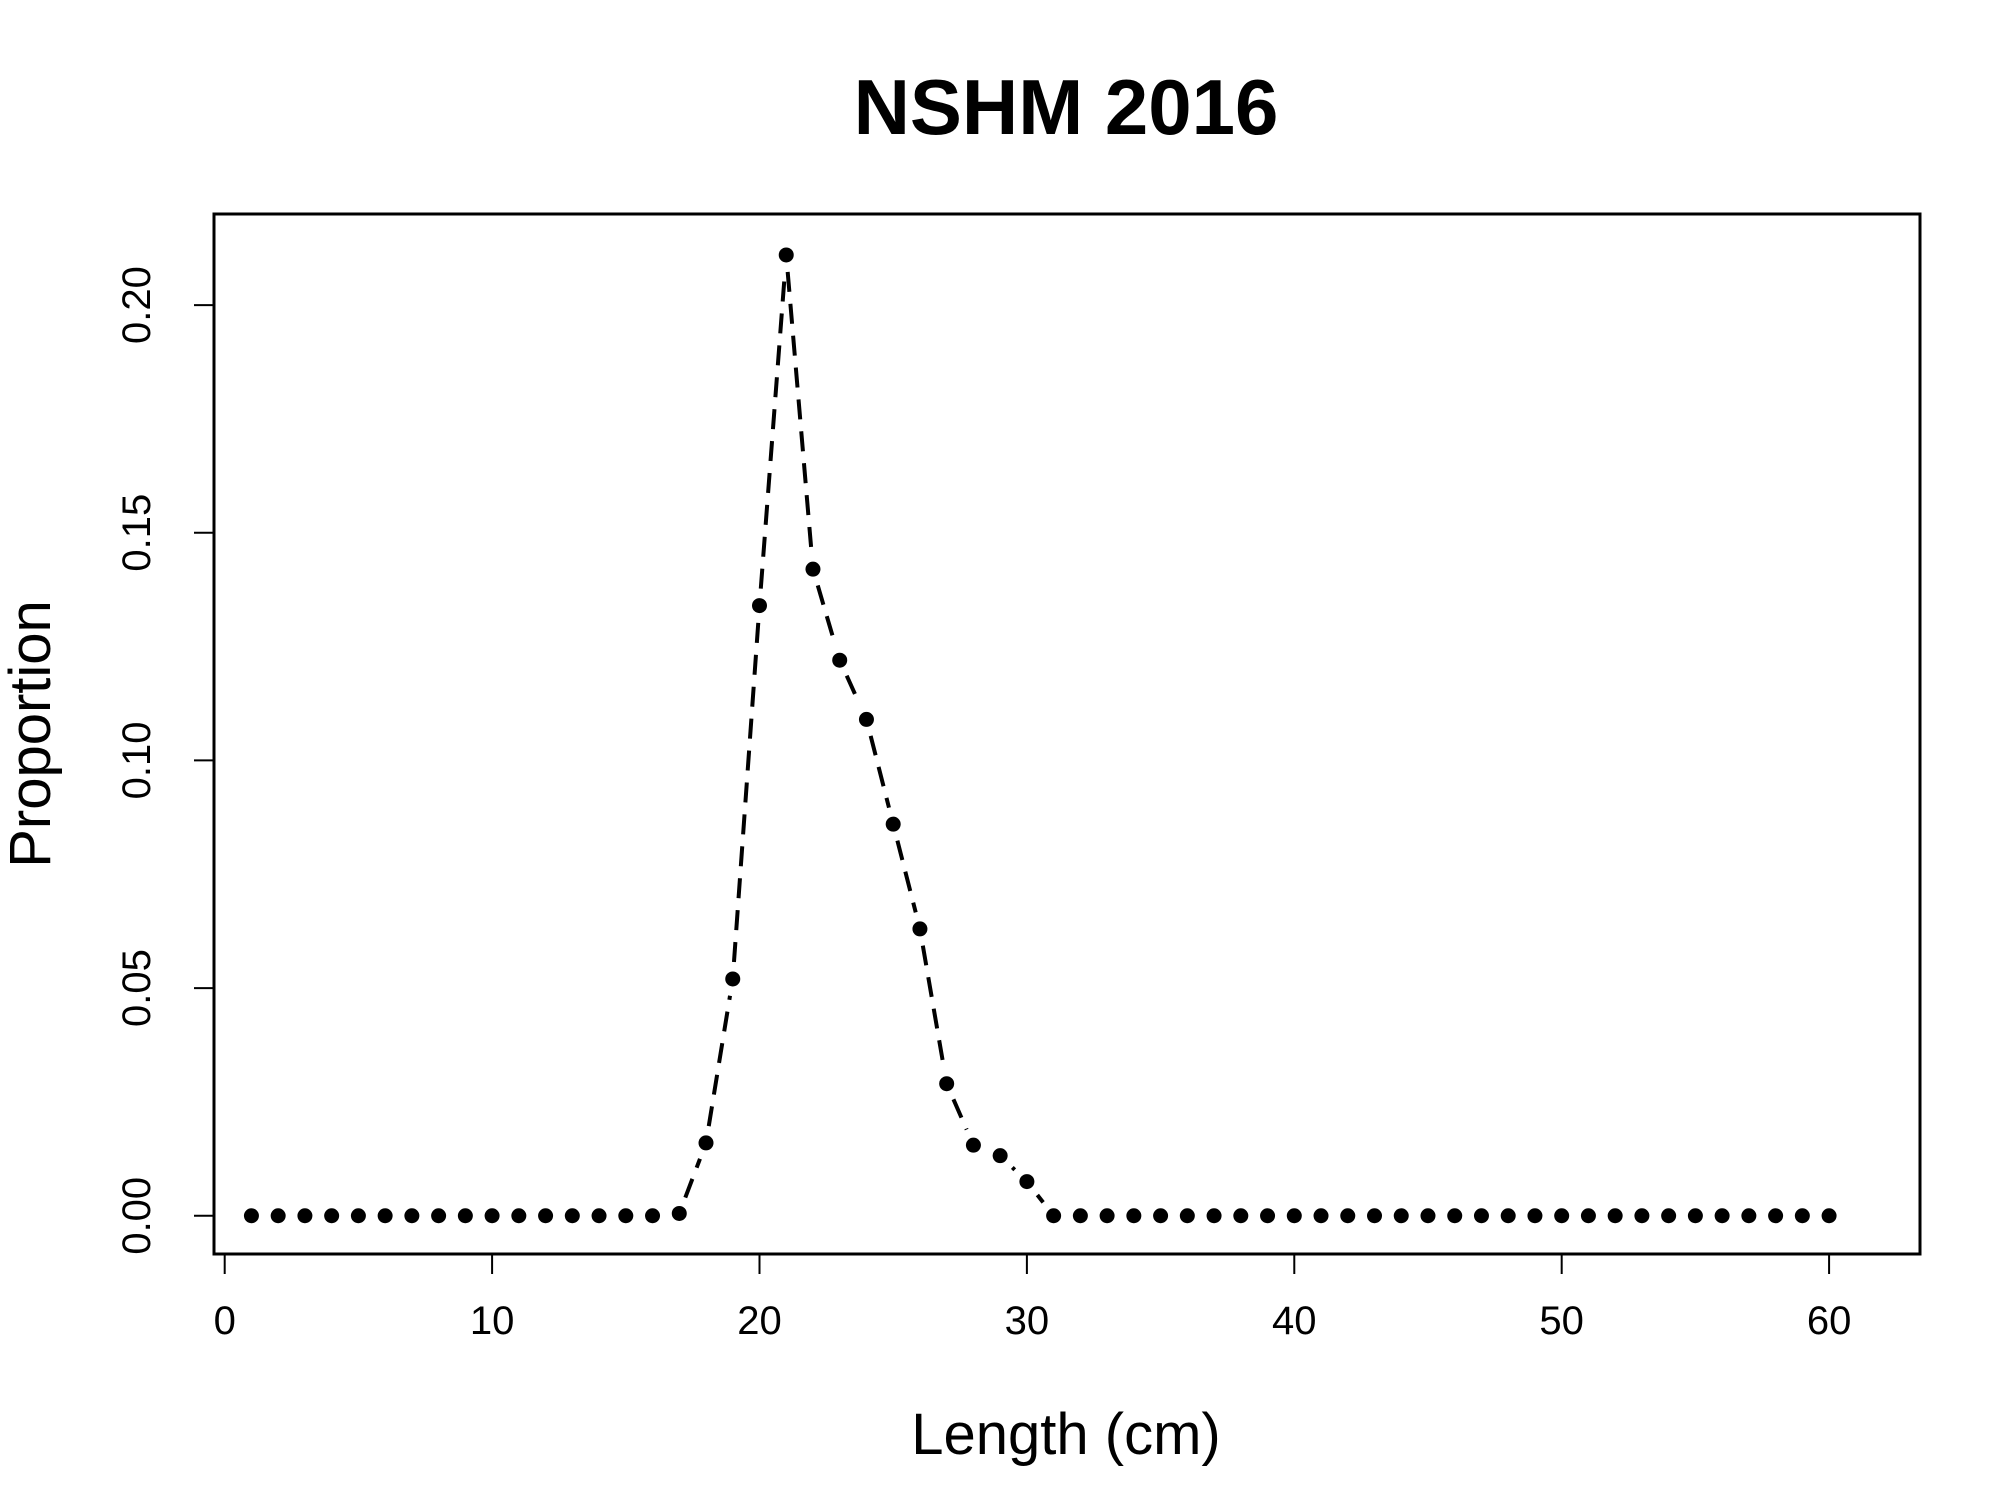 This screenshot has height=1500, width=2000. What do you see at coordinates (165, 760) in the screenshot?
I see `y-axis: 0.00 0.05 0.10 0.15 0.20` at bounding box center [165, 760].